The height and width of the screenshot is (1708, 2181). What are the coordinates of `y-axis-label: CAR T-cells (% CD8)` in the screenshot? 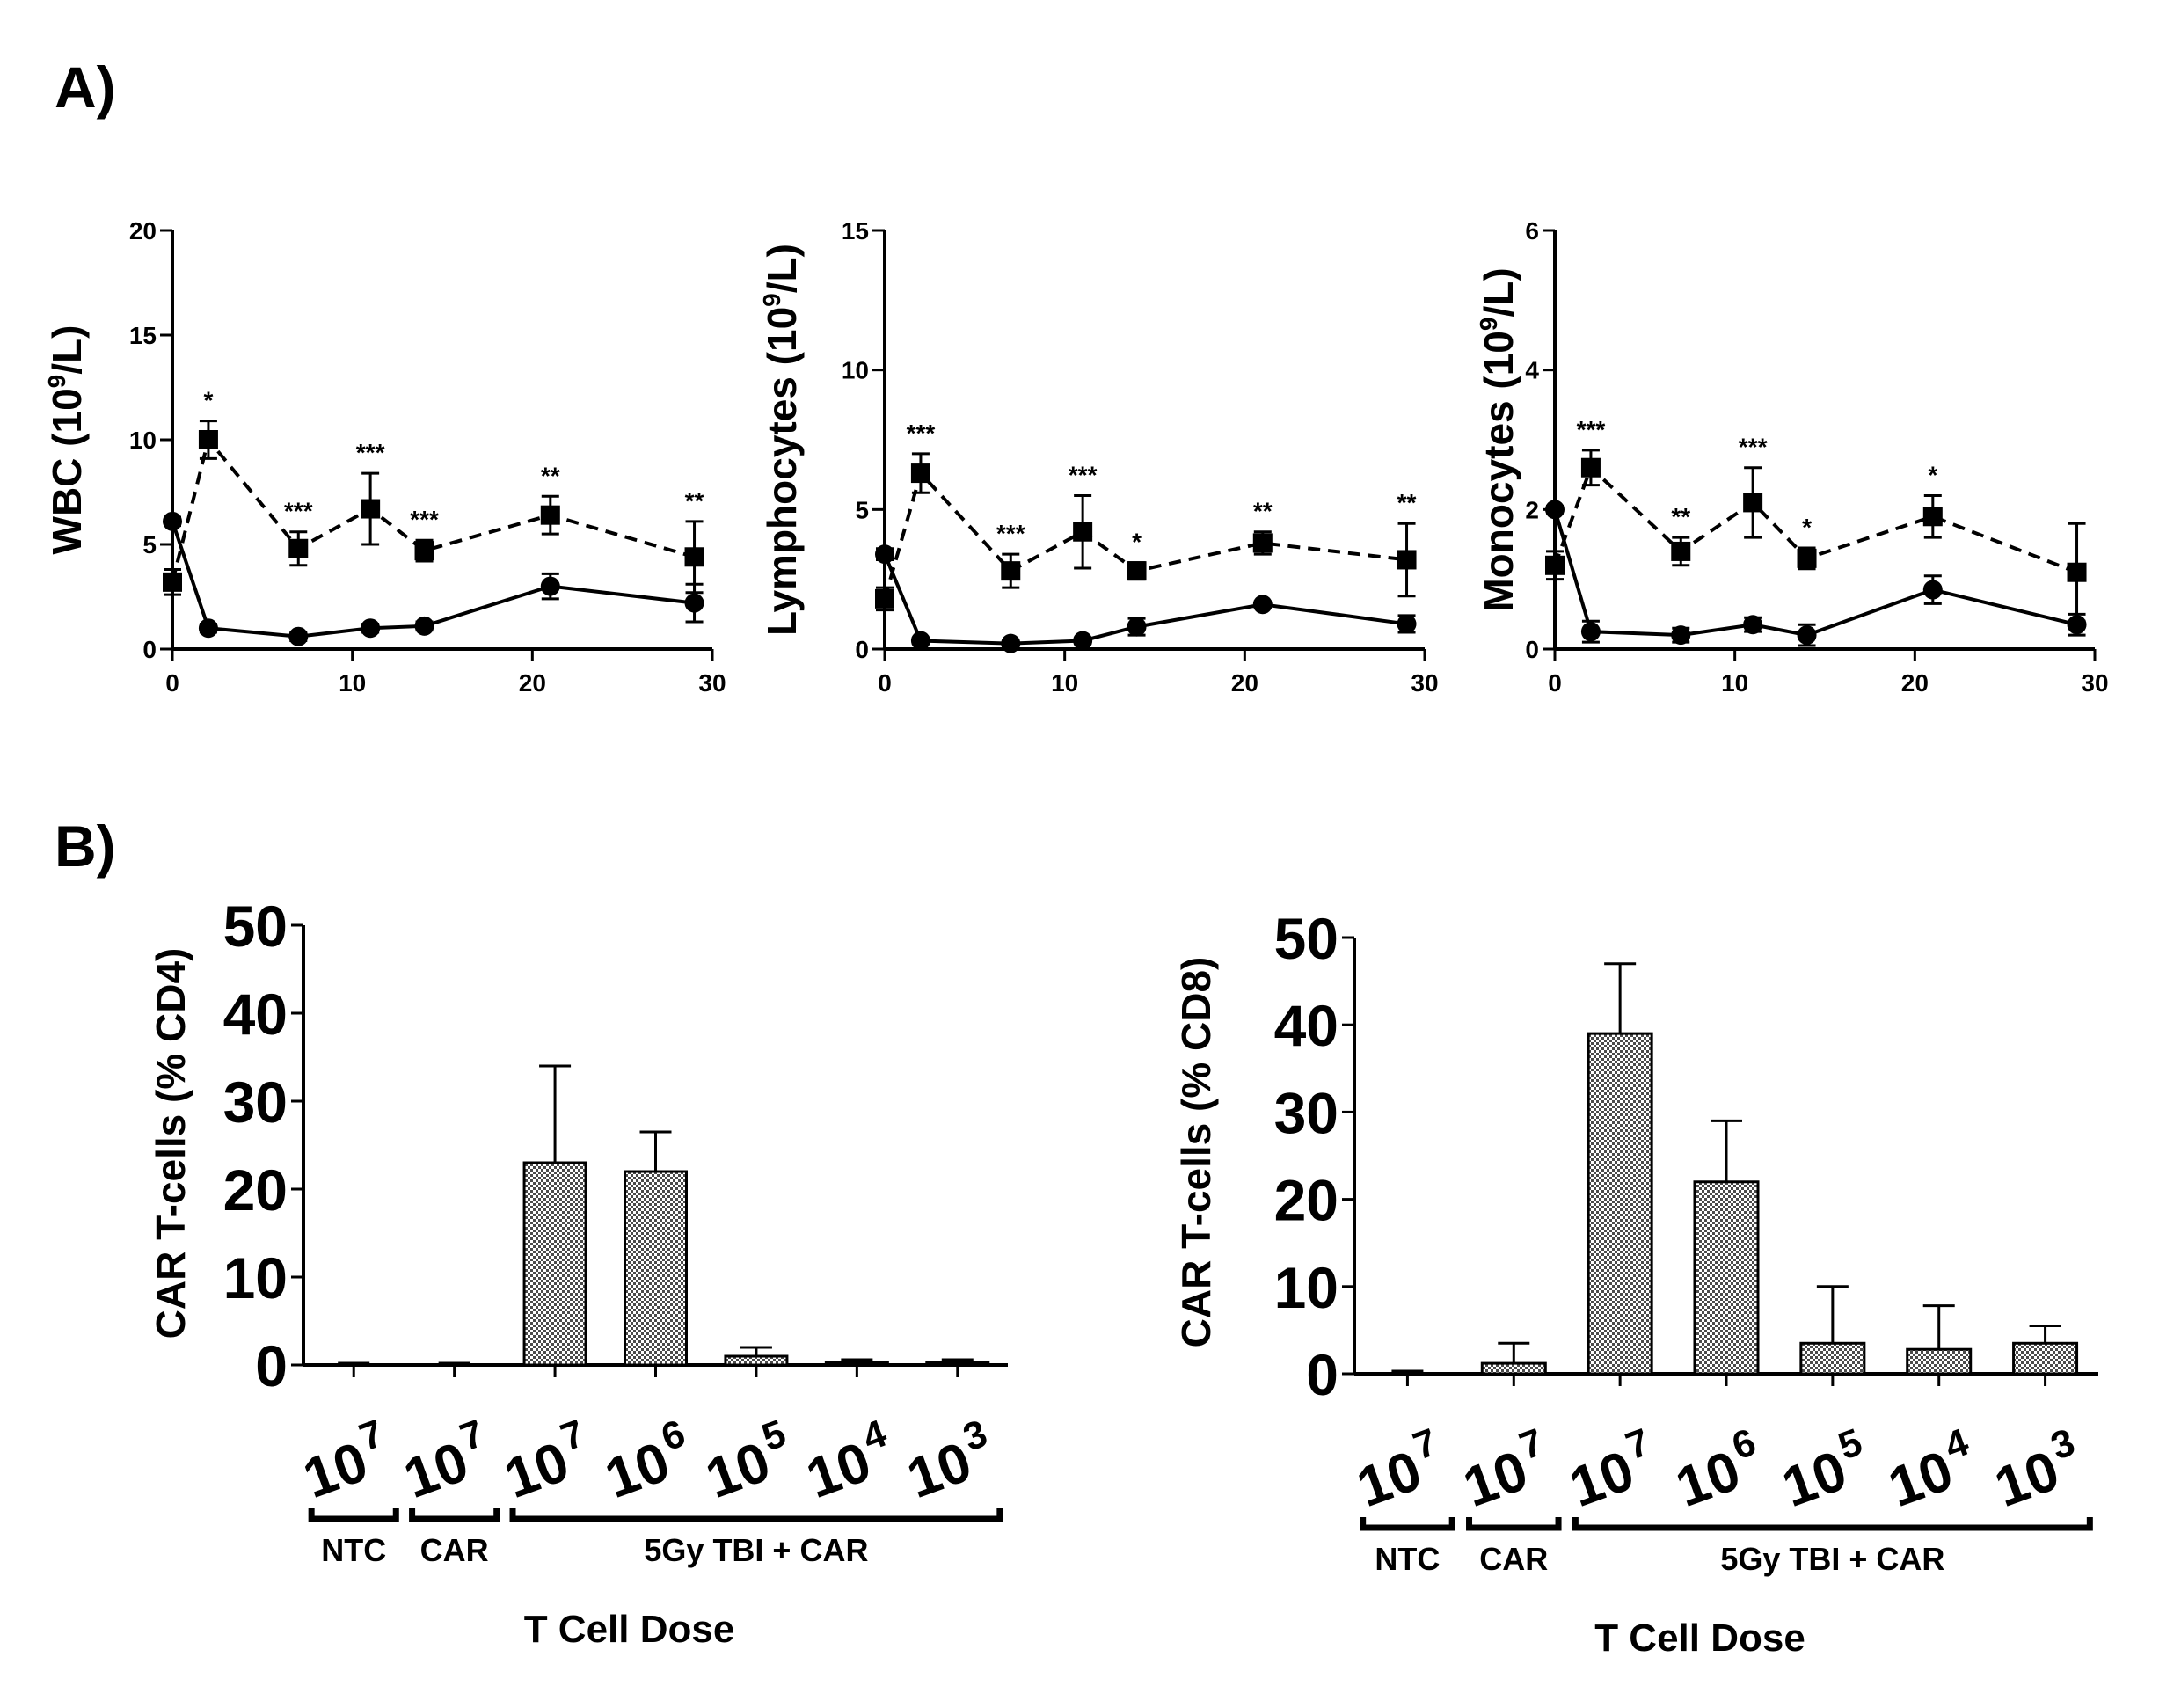 It's located at (1196, 1153).